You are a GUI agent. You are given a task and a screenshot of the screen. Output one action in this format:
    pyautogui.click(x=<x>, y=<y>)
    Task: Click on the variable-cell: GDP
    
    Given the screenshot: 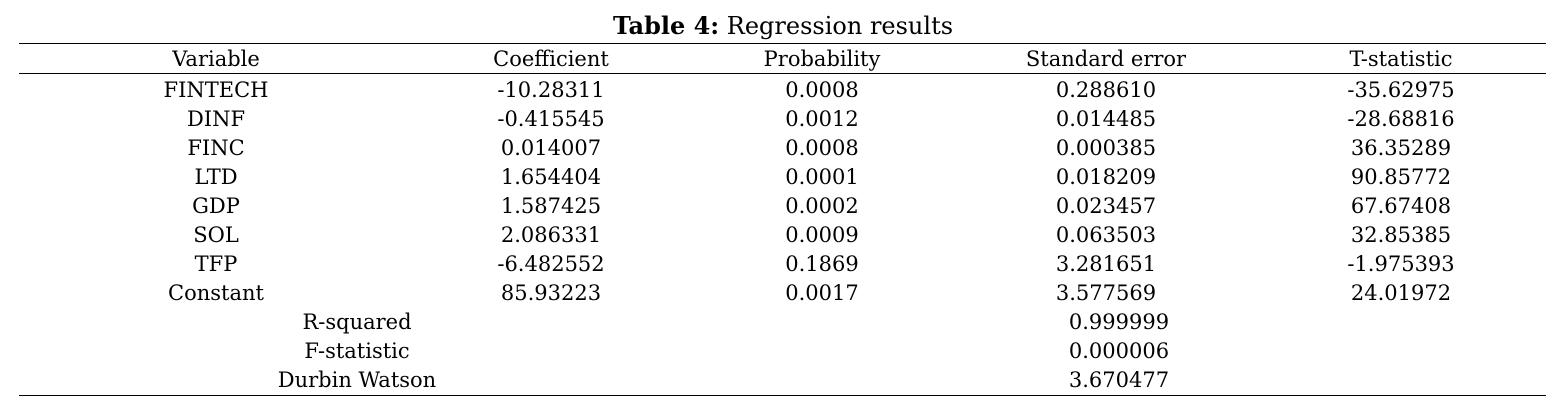 What is the action you would take?
    pyautogui.click(x=216, y=206)
    